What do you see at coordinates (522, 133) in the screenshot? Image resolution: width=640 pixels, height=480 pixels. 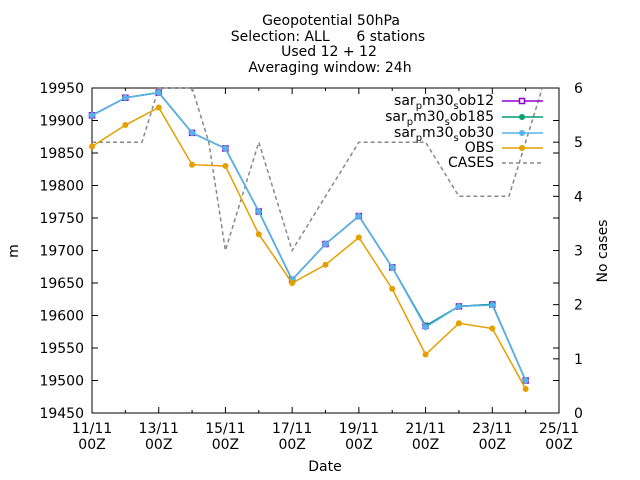 I see `legend-marker-sob30` at bounding box center [522, 133].